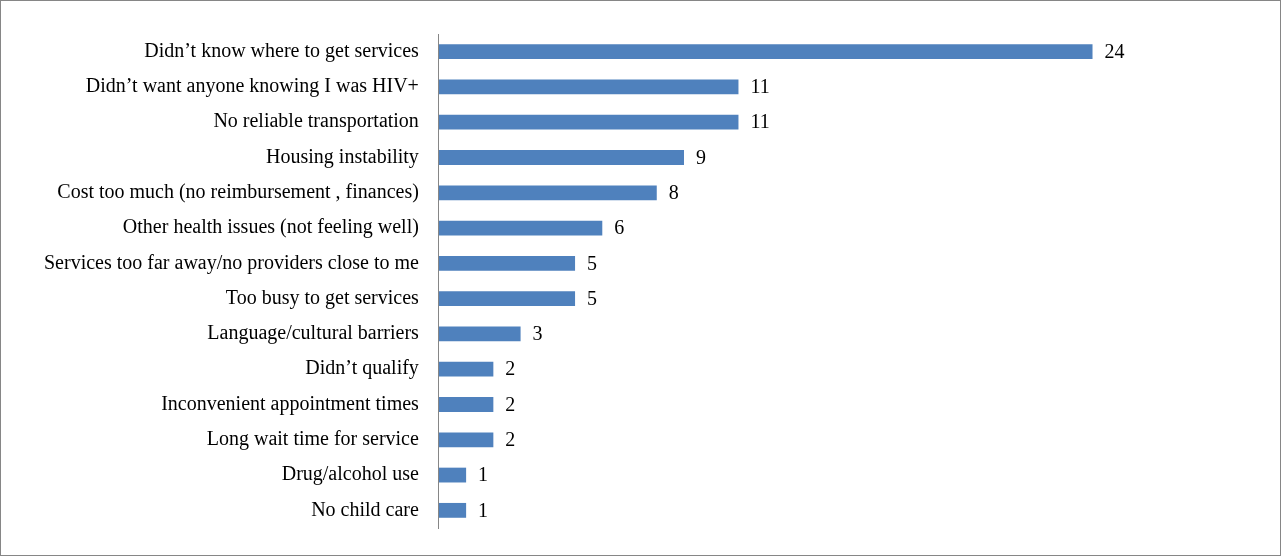 This screenshot has height=556, width=1281. I want to click on data-label: 3, so click(537, 333).